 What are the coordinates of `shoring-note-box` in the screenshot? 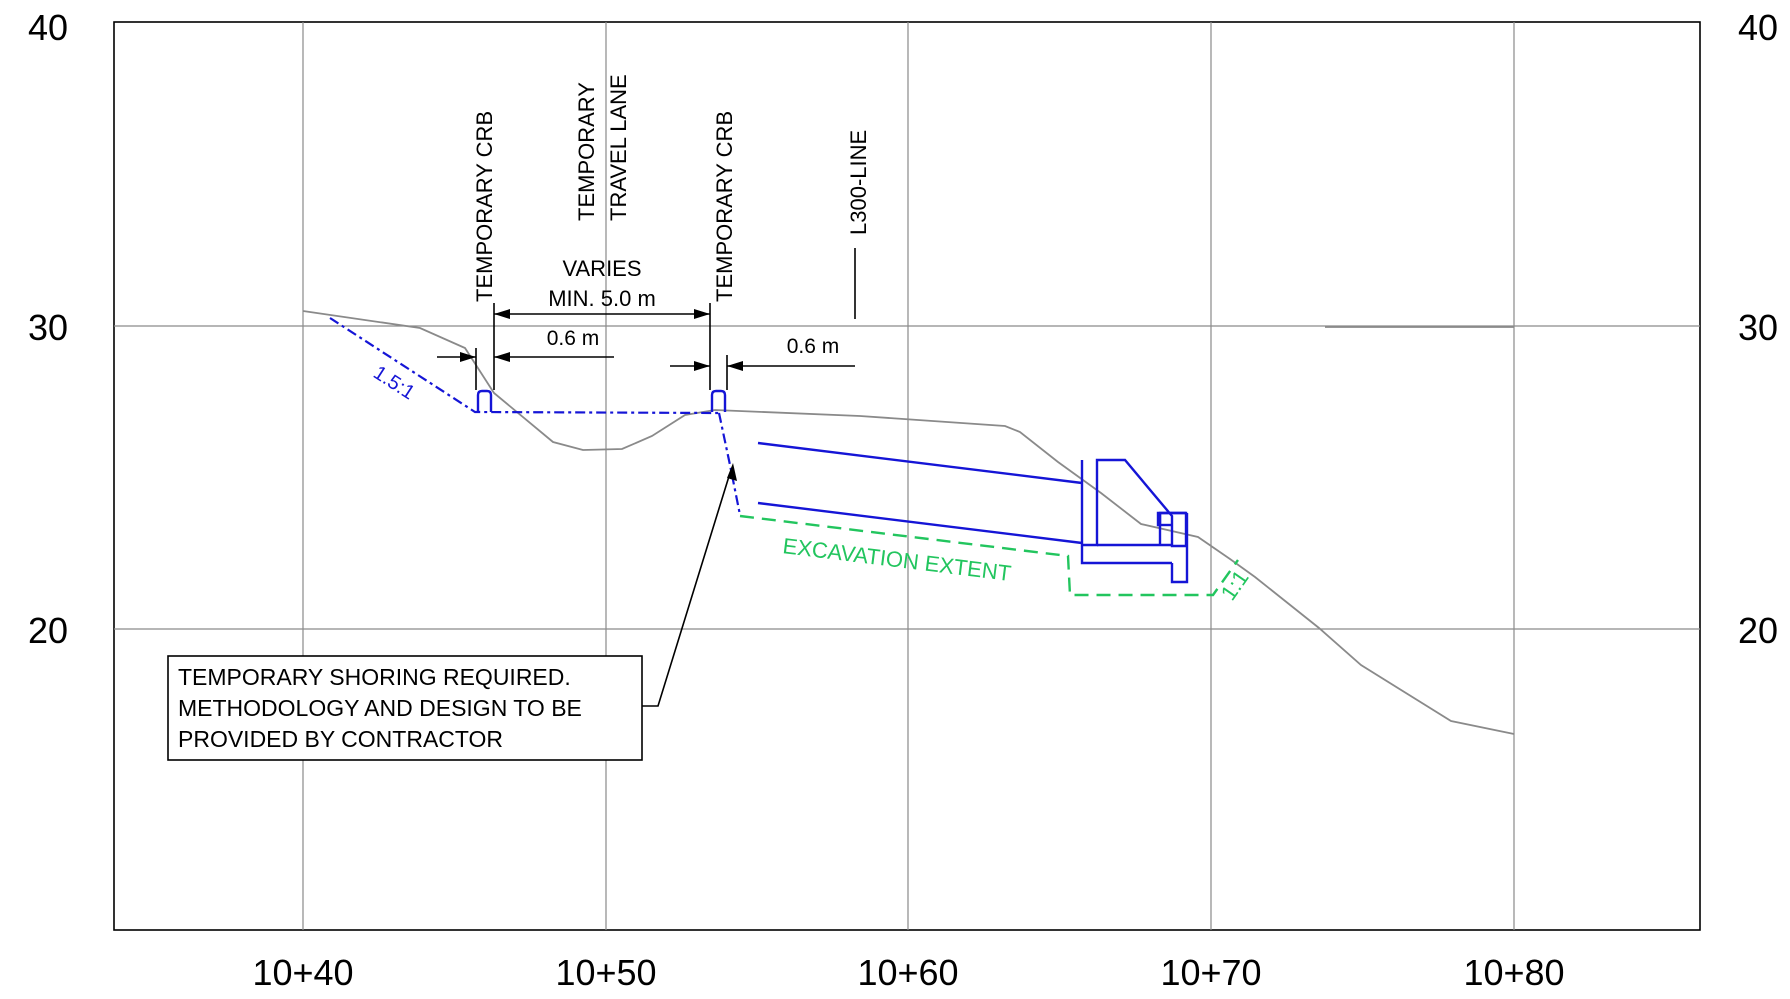 It's located at (405, 708).